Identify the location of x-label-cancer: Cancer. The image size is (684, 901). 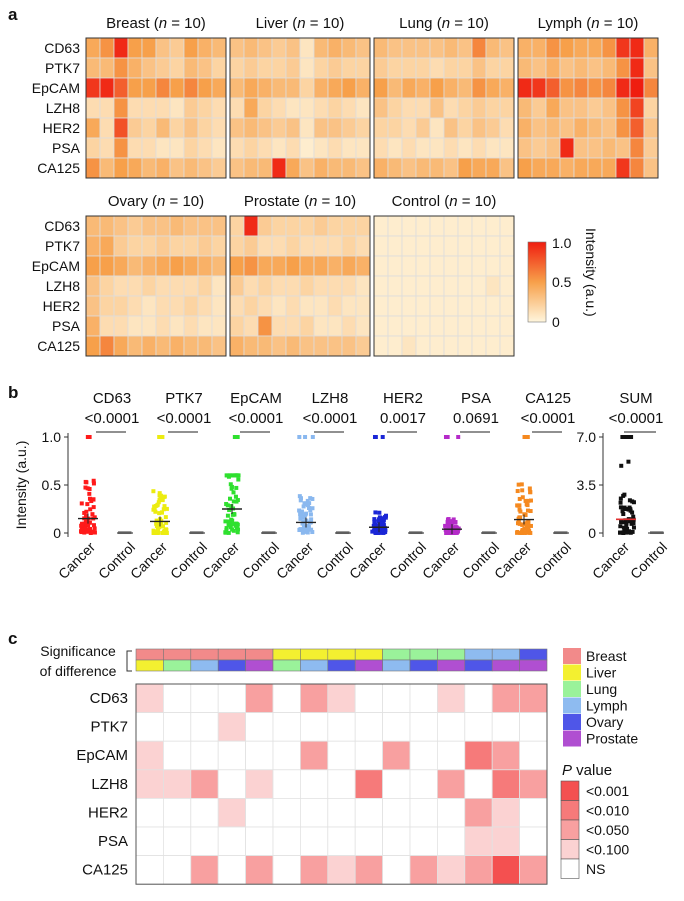
(76, 560).